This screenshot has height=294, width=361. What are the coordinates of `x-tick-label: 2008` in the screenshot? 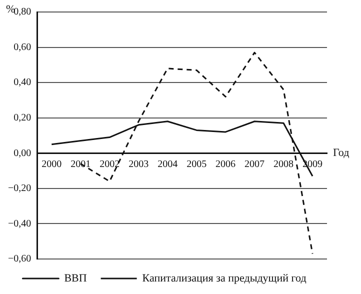 It's located at (284, 164).